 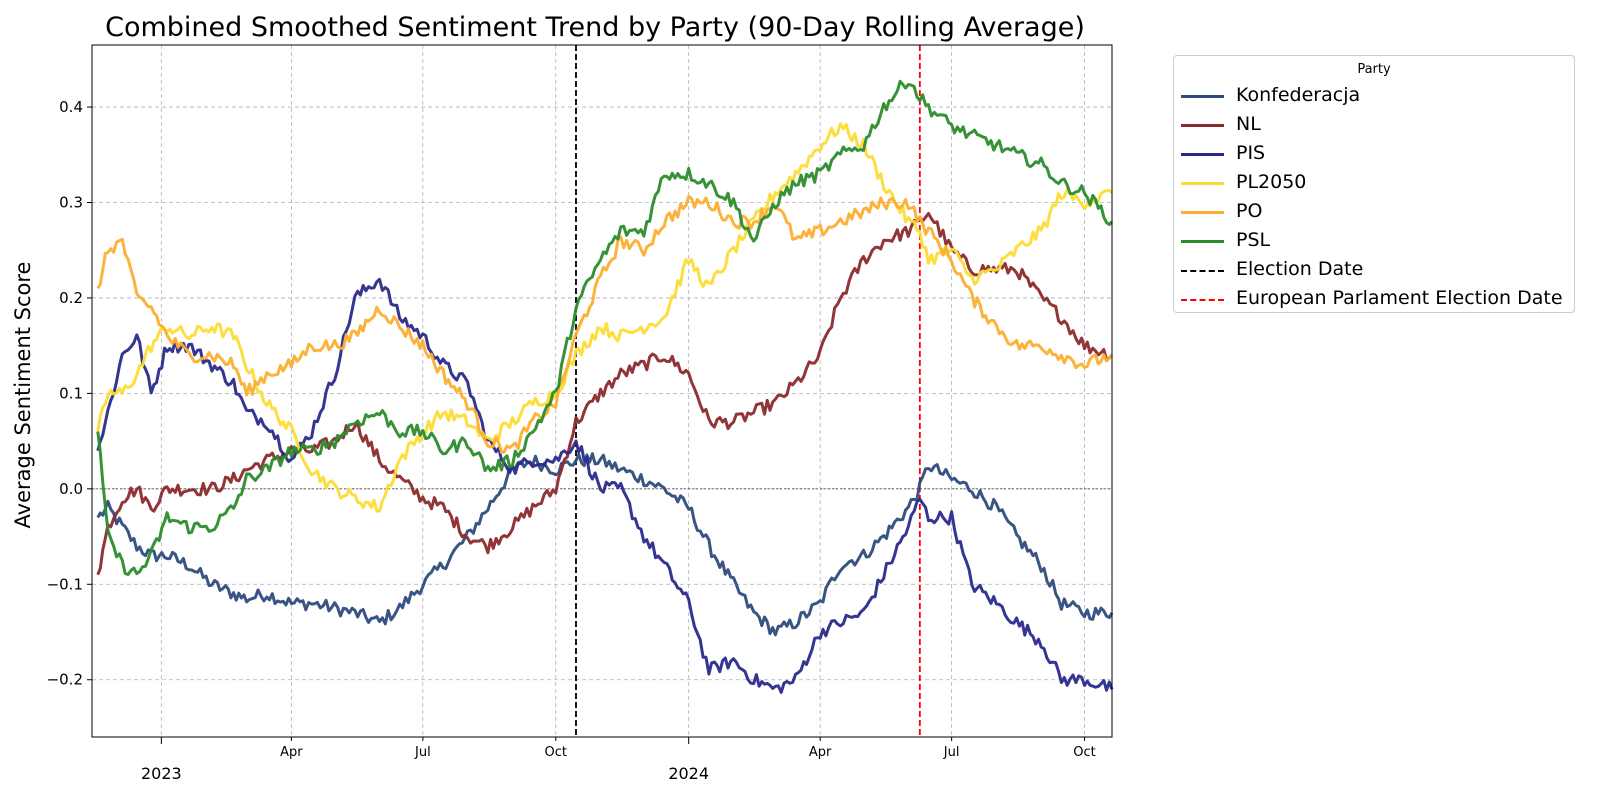 What do you see at coordinates (71, 107) in the screenshot?
I see `y-tick-label: 0.4` at bounding box center [71, 107].